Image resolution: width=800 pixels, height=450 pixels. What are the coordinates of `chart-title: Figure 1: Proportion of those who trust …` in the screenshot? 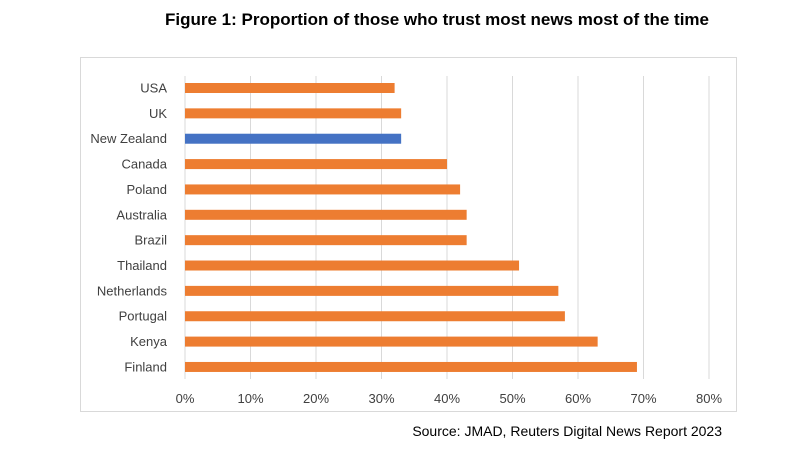 It's located at (437, 19).